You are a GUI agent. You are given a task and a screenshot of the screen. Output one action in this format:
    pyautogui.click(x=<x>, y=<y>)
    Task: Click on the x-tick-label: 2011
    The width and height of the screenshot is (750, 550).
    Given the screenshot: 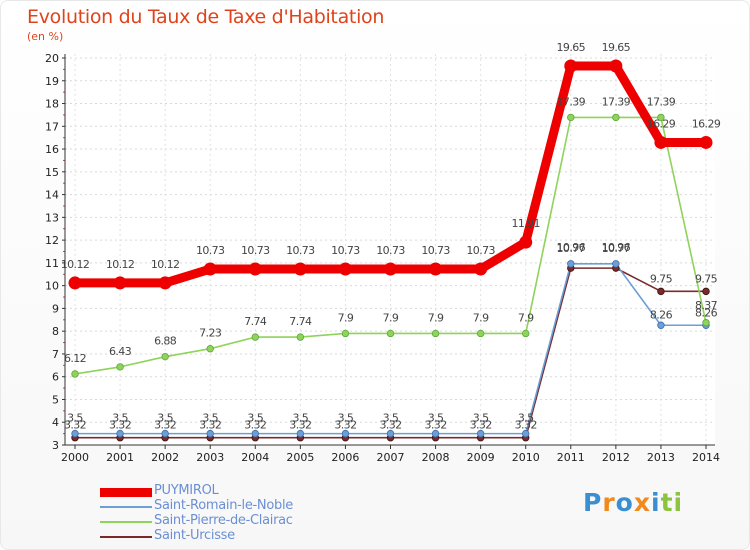 What is the action you would take?
    pyautogui.click(x=571, y=457)
    